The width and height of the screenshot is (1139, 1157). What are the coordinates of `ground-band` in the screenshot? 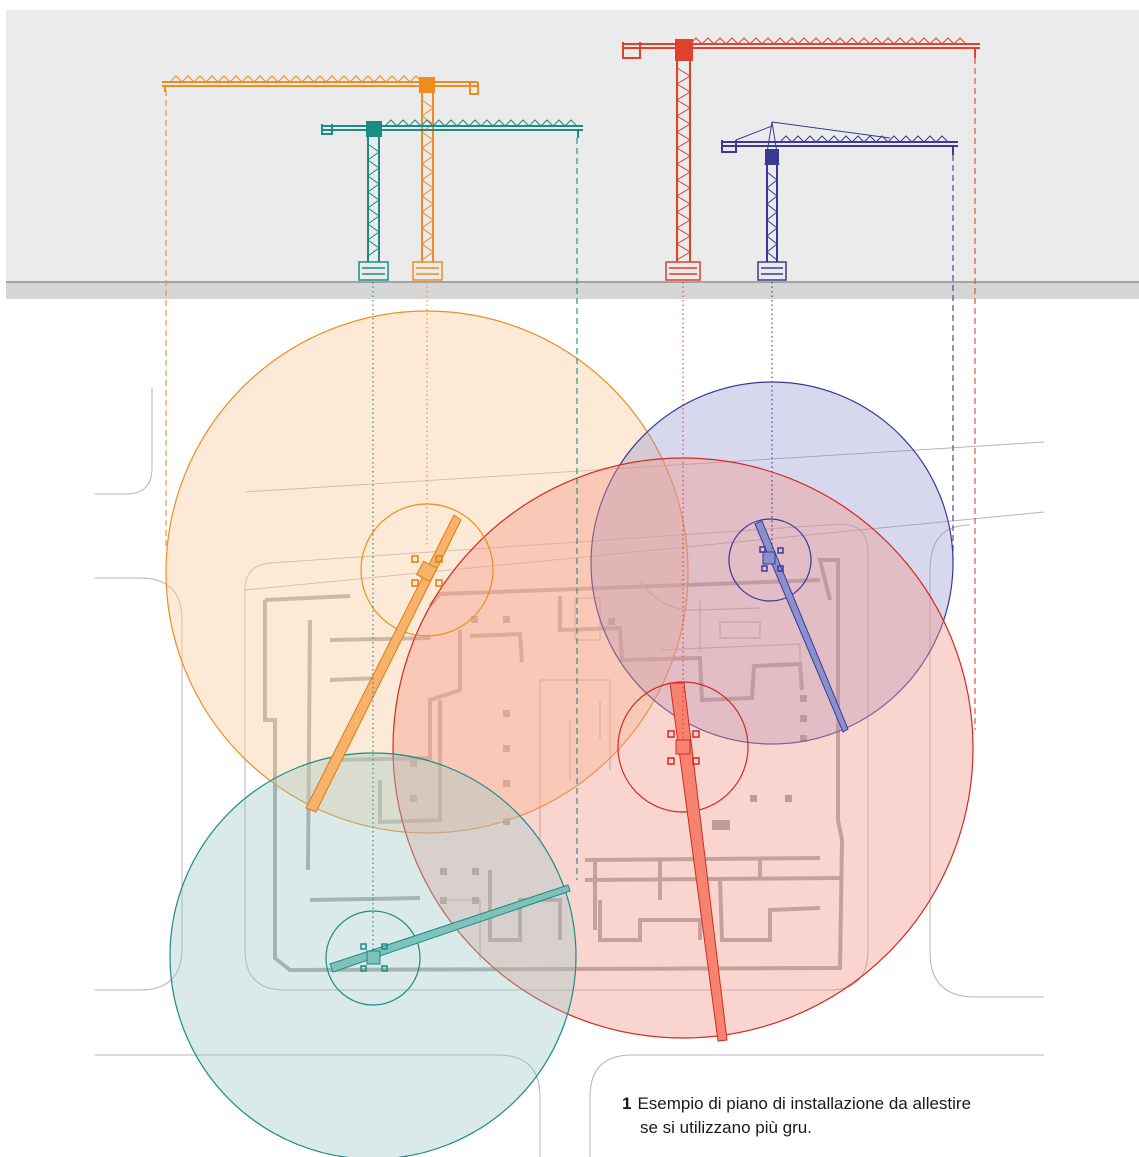 It's located at (572, 290).